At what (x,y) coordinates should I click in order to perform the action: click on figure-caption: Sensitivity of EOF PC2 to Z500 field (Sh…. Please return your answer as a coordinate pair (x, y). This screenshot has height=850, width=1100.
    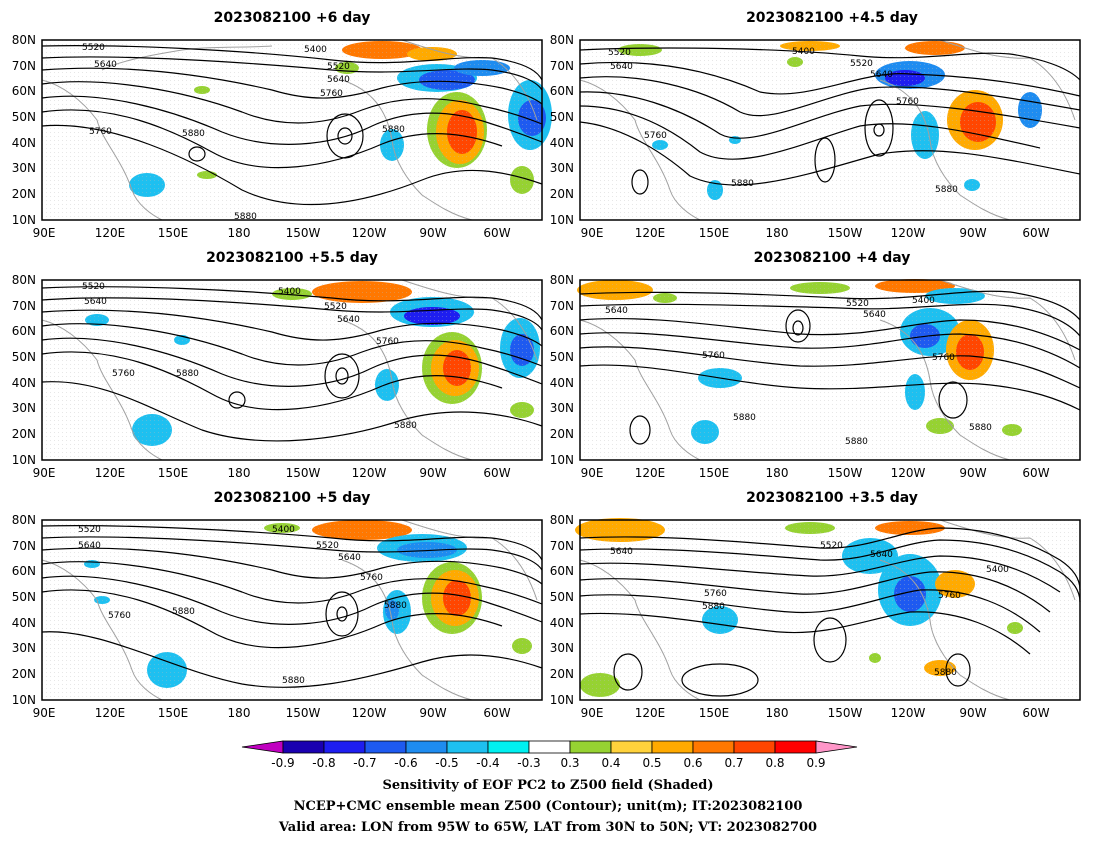
    Looking at the image, I should click on (547, 806).